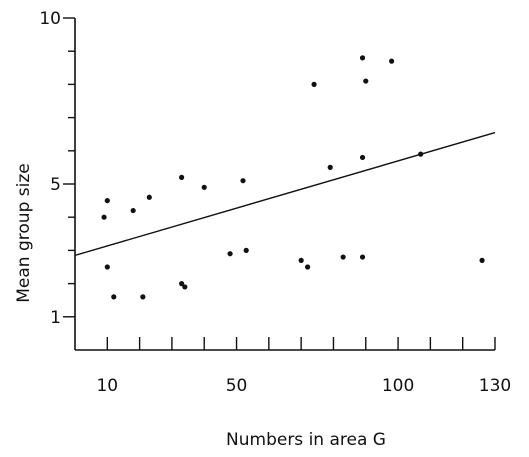 This screenshot has width=529, height=457. I want to click on y-tick-label: 10, so click(50, 19).